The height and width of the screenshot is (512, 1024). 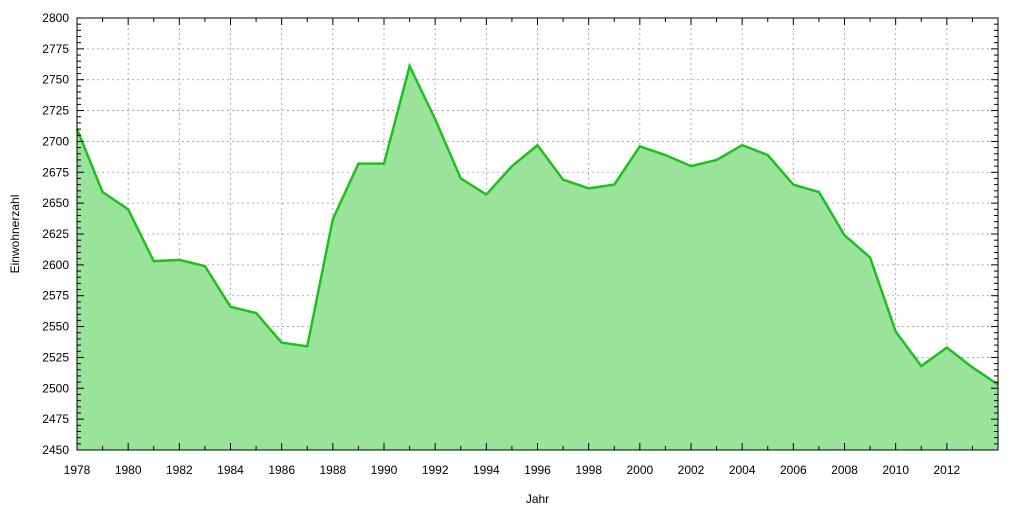 I want to click on x-tick-label: 1988, so click(x=332, y=470).